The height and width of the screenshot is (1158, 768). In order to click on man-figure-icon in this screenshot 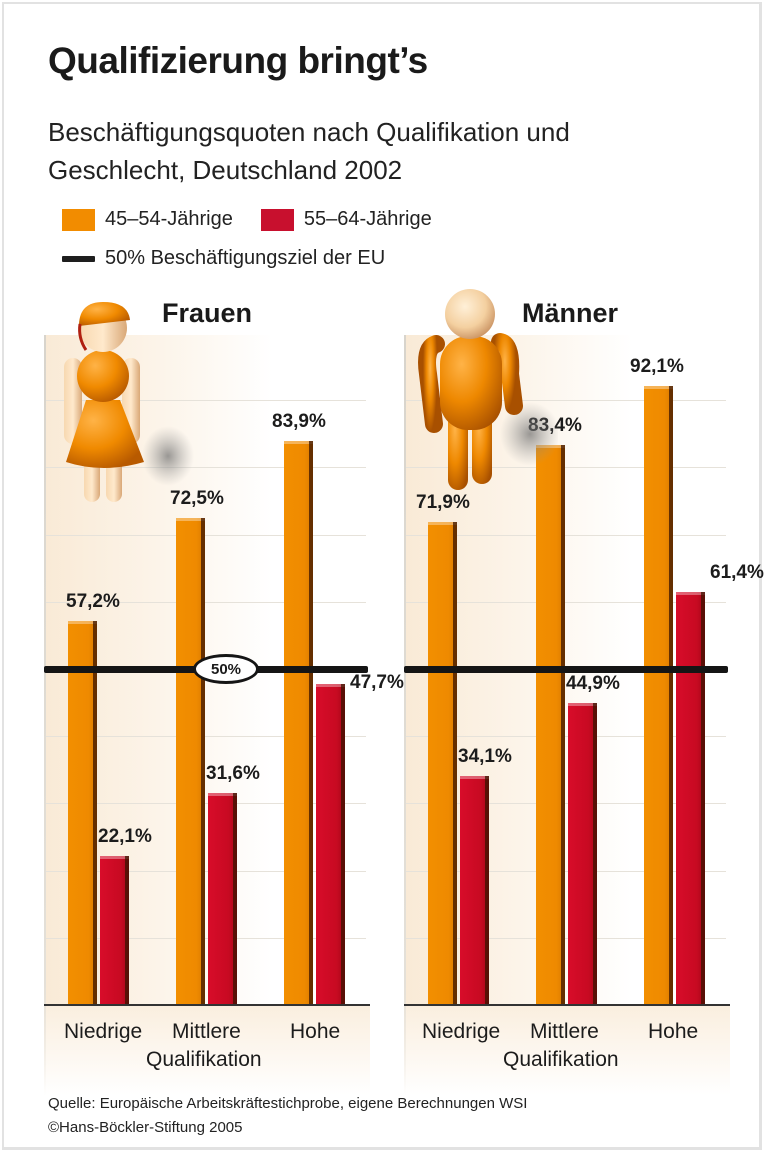, I will do `click(488, 389)`.